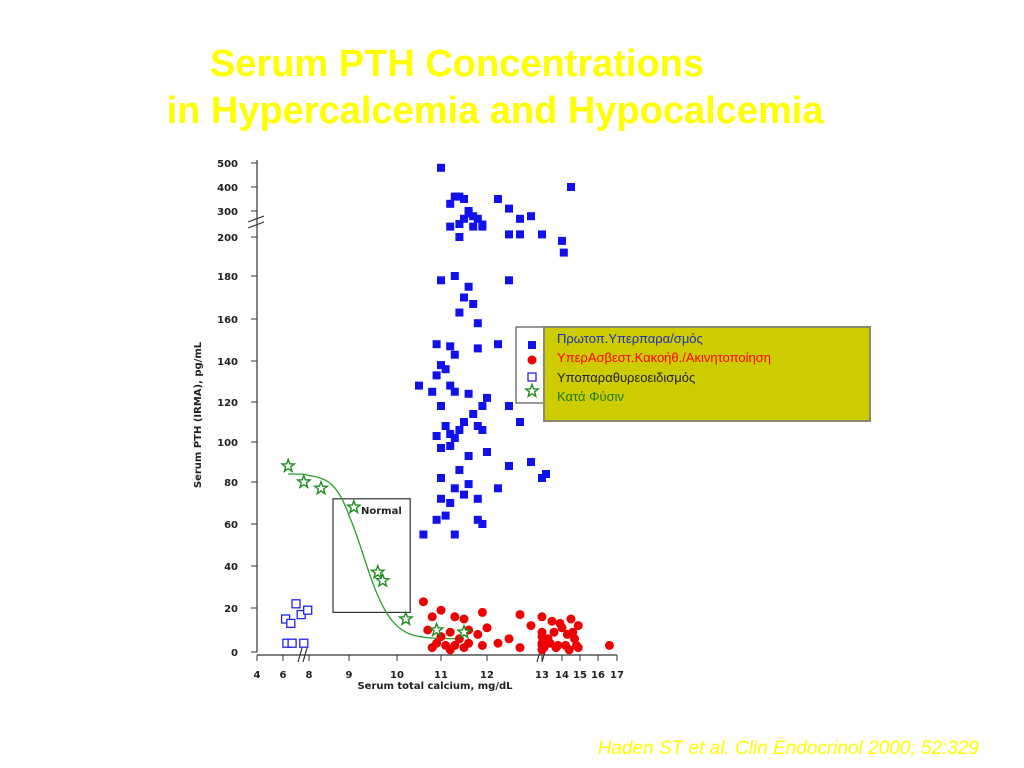 The width and height of the screenshot is (1024, 768). What do you see at coordinates (397, 675) in the screenshot?
I see `x-tick-label: 10` at bounding box center [397, 675].